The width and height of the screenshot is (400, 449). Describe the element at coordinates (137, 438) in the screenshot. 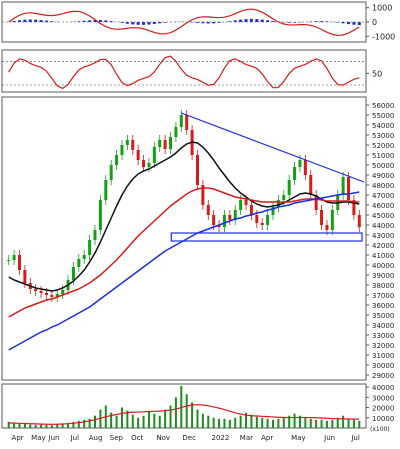

I see `x-tick-label: Oct` at that location.